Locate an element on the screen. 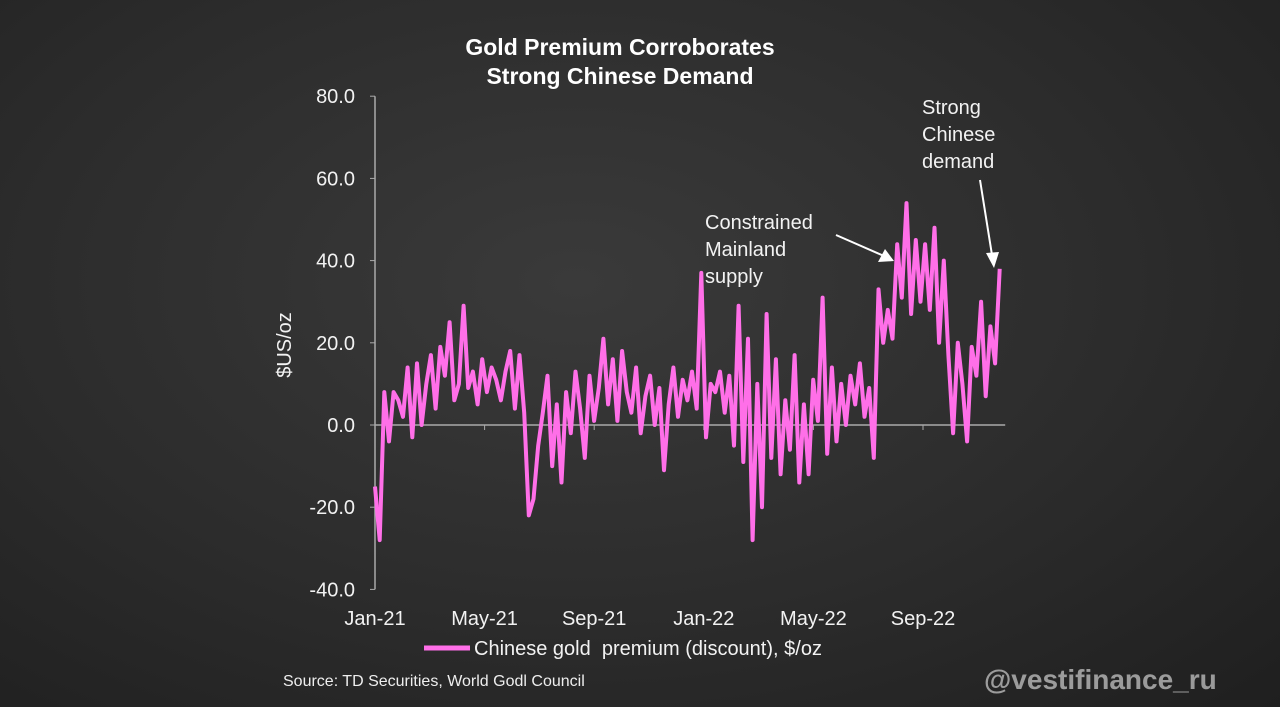  annotation-line: Mainland is located at coordinates (745, 250).